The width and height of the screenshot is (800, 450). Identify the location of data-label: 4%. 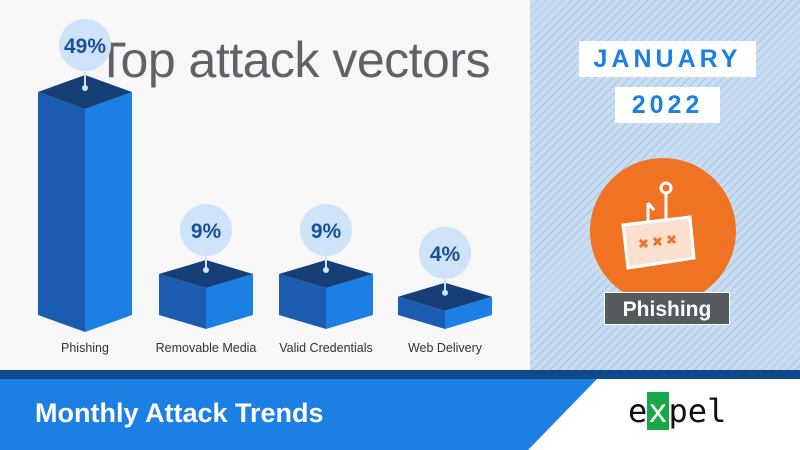
(445, 254).